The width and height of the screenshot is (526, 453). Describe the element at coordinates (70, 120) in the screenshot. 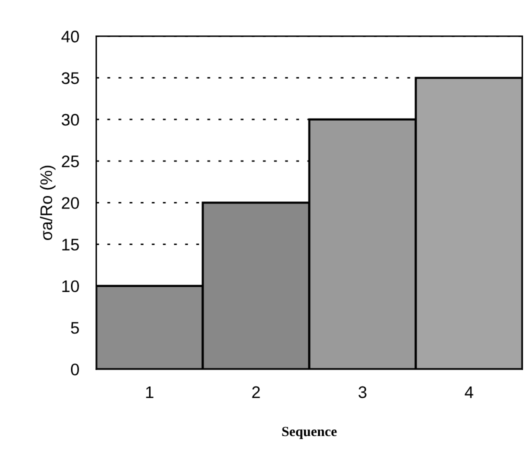

I see `y-tick-label: 30` at that location.